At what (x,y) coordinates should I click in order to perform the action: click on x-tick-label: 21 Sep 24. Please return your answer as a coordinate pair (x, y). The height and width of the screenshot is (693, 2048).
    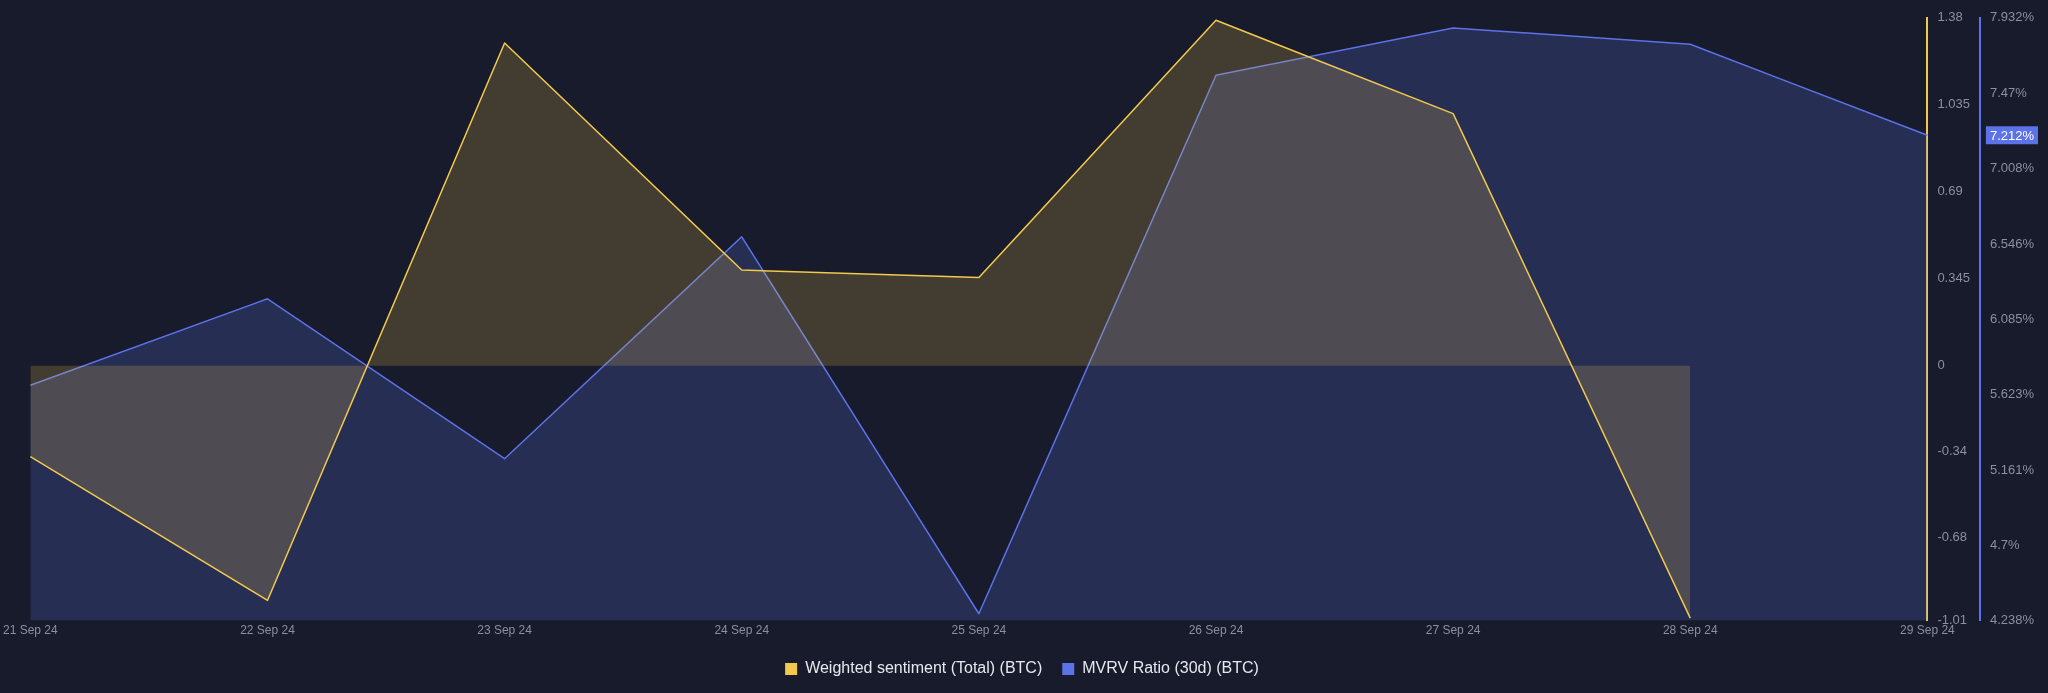
    Looking at the image, I should click on (31, 630).